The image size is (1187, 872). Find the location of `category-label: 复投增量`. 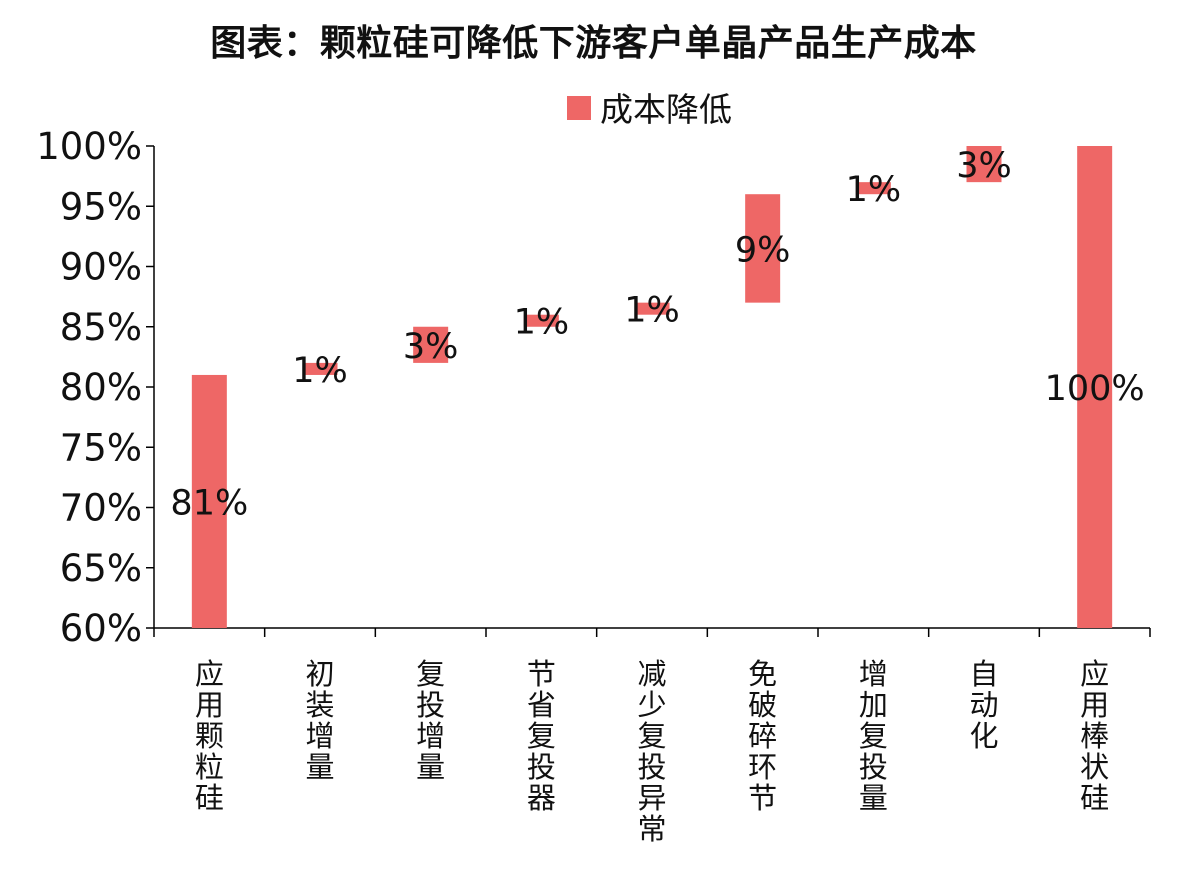

category-label: 复投增量 is located at coordinates (430, 720).